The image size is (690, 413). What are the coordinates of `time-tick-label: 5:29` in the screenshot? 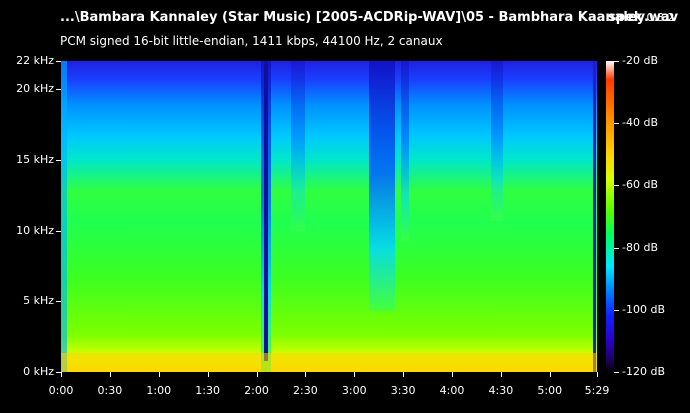 It's located at (597, 390).